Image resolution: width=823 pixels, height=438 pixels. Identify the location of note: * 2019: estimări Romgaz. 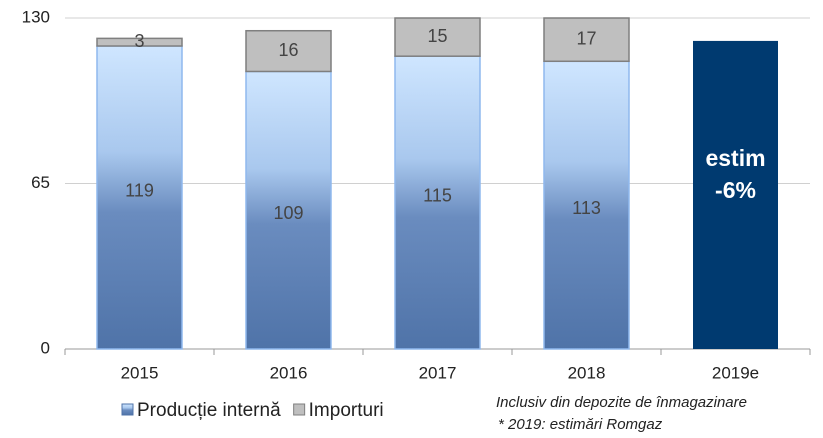
(580, 424).